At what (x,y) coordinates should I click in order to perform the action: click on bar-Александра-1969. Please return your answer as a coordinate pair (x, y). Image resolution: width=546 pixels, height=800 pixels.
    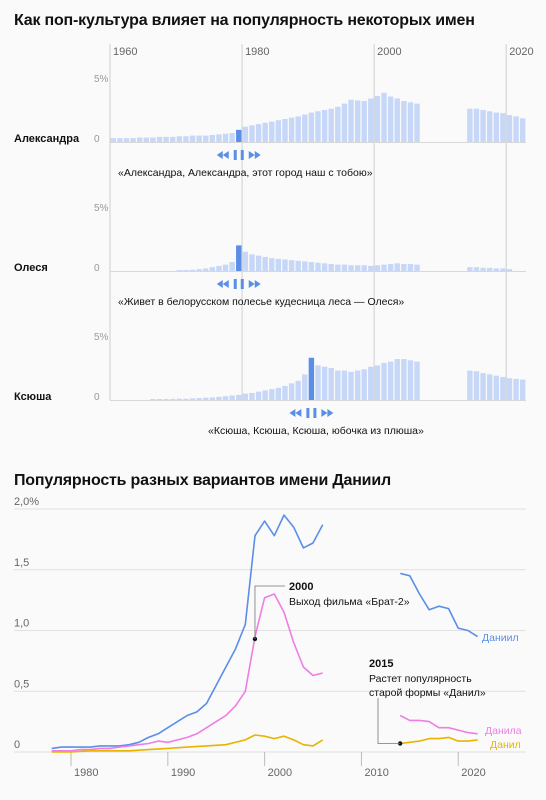
    Looking at the image, I should click on (173, 139).